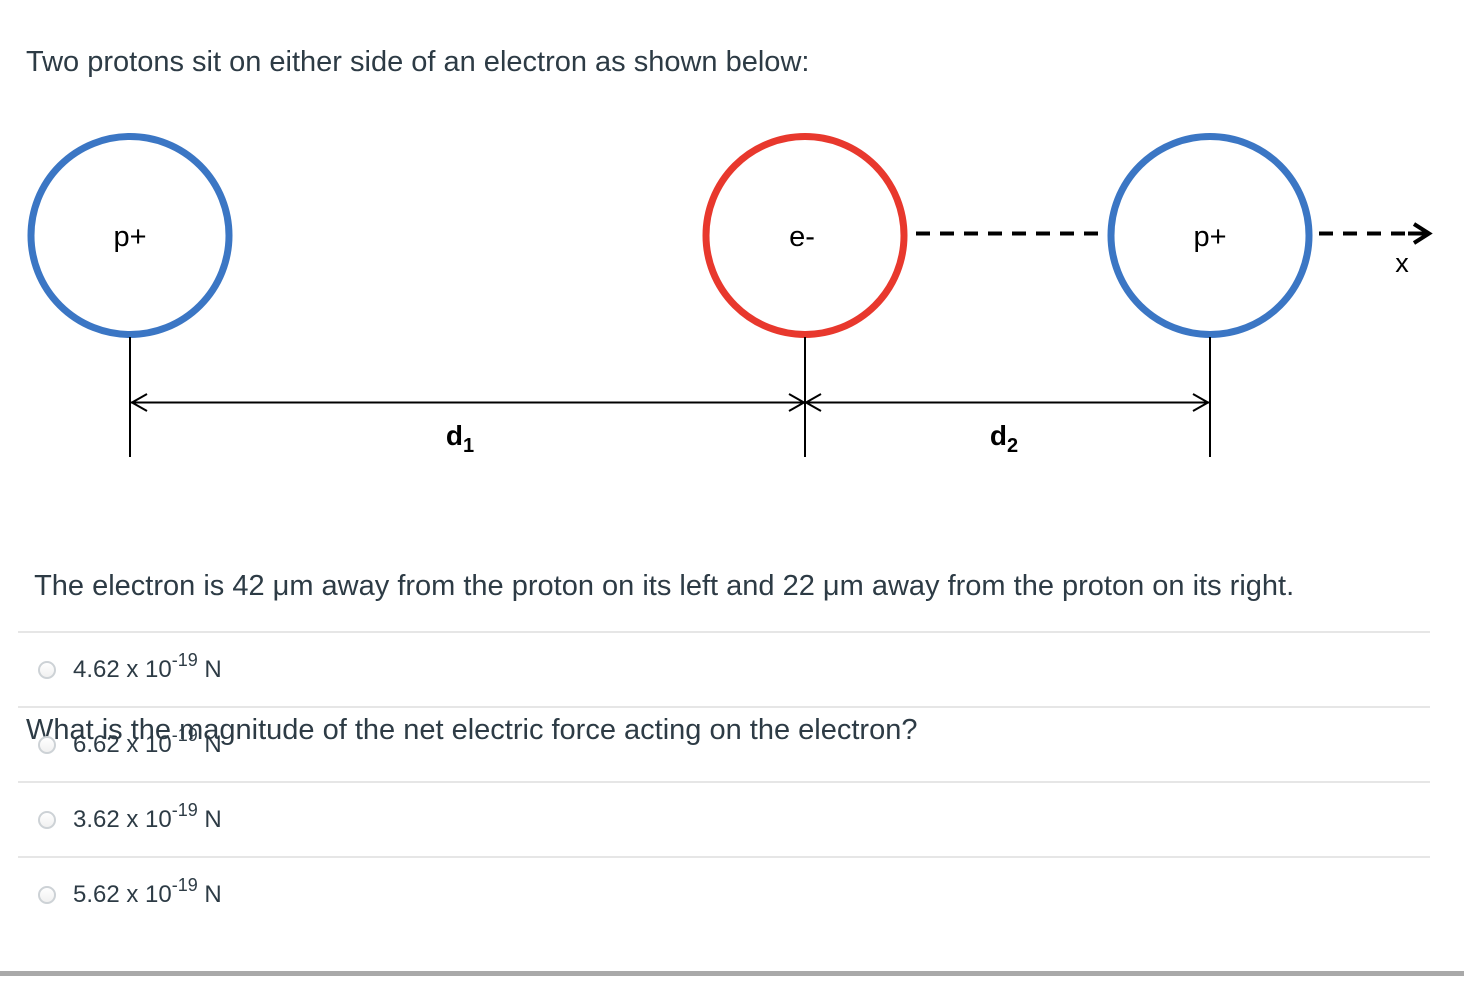  I want to click on option-4-value: 5.62 x 10, so click(122, 894).